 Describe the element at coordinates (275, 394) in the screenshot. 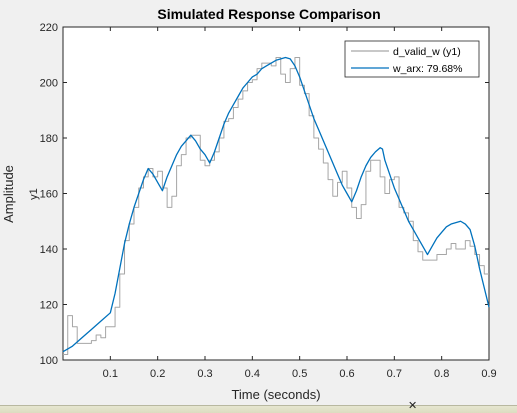

I see `x-axis-label: Time (seconds)` at that location.